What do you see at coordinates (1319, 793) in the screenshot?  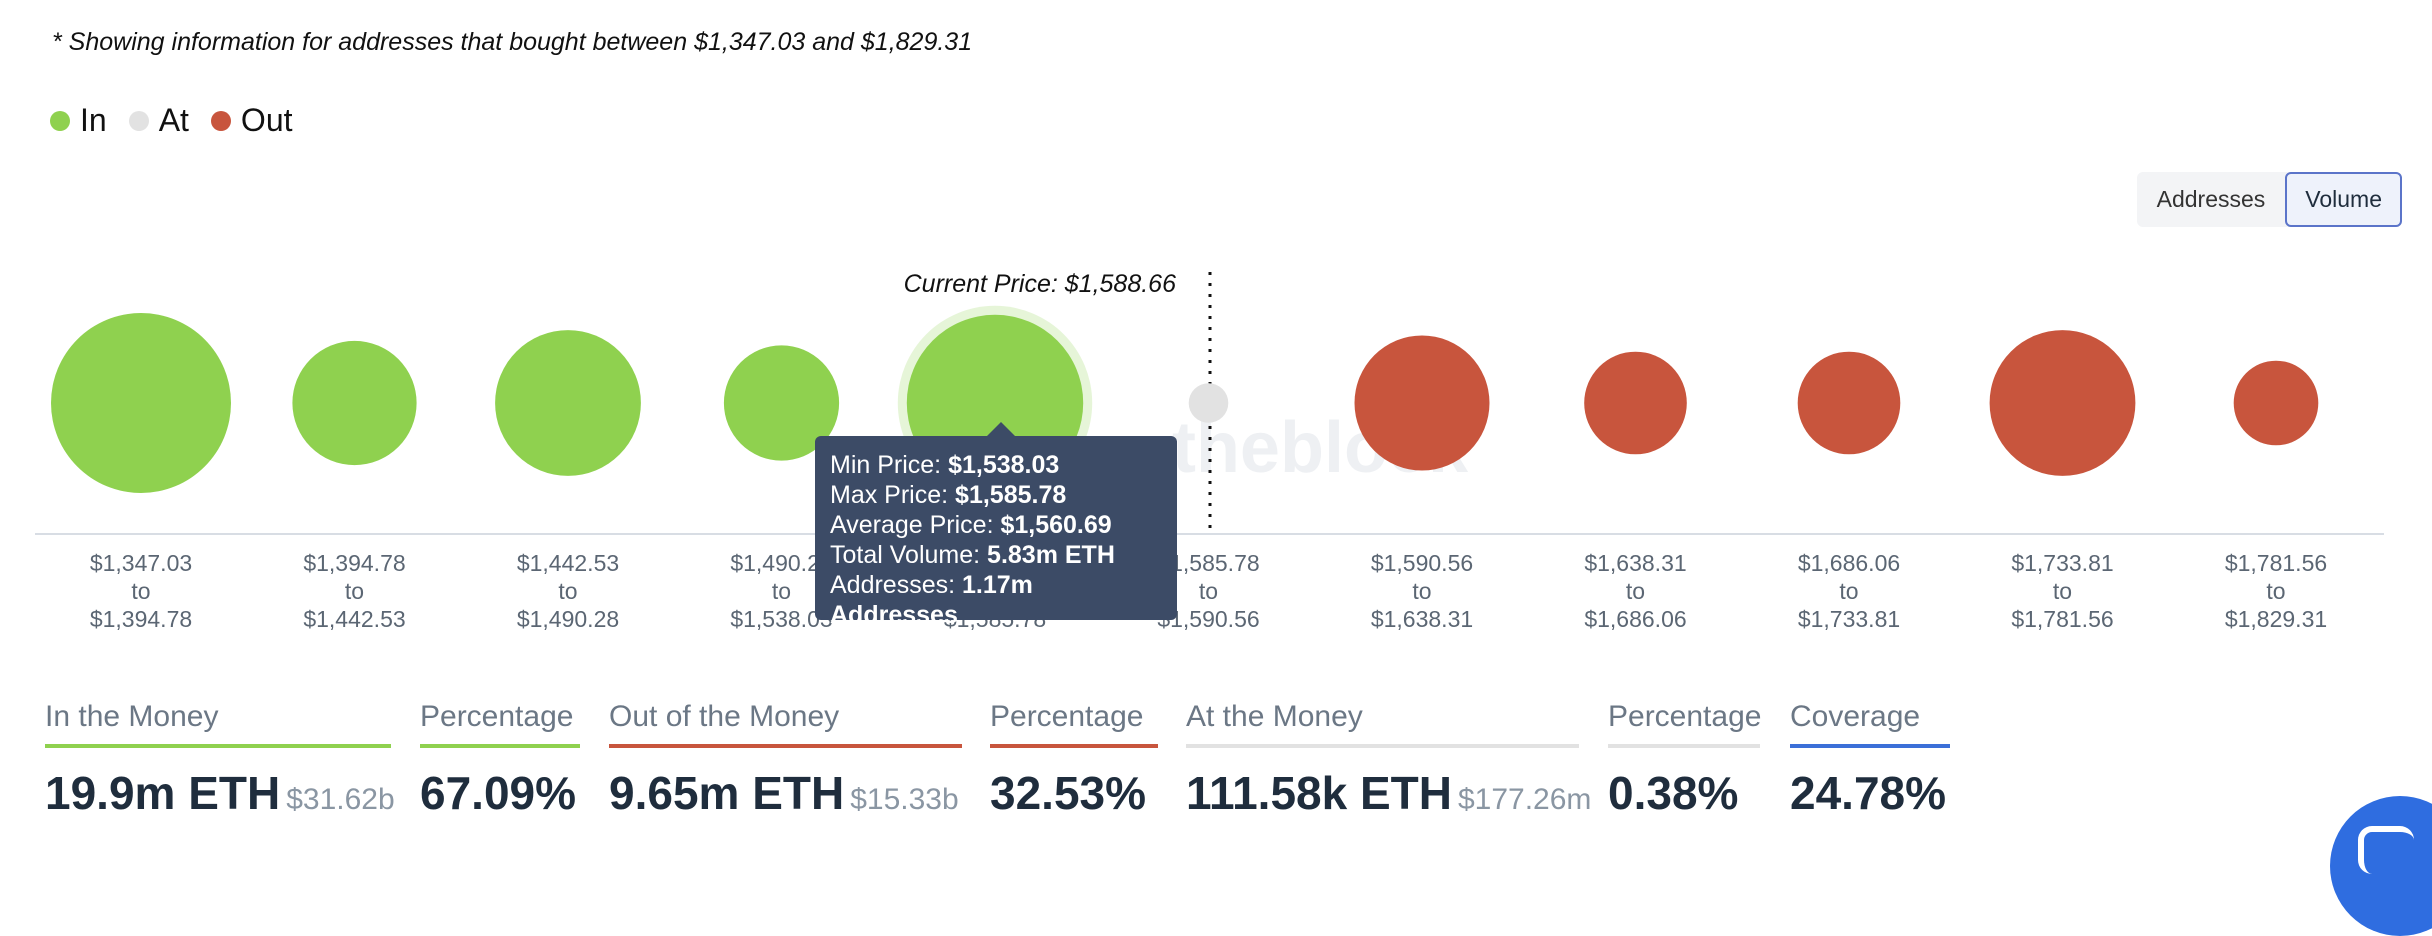 I see `stat-at-amount: 111.58k ETH` at bounding box center [1319, 793].